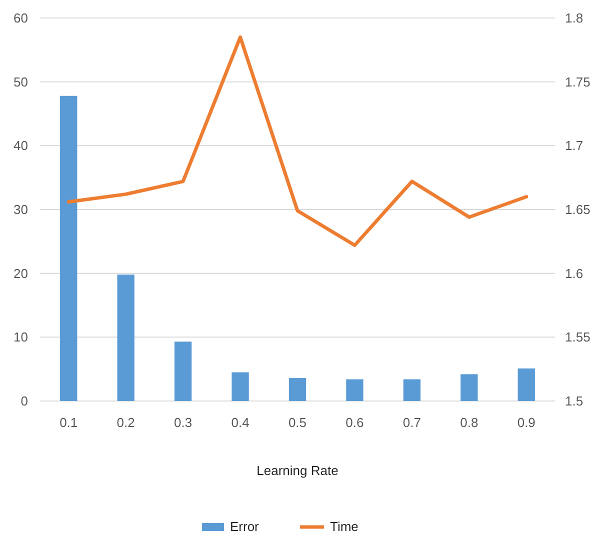 This screenshot has width=600, height=543. I want to click on x-axis-title: Learning Rate, so click(297, 470).